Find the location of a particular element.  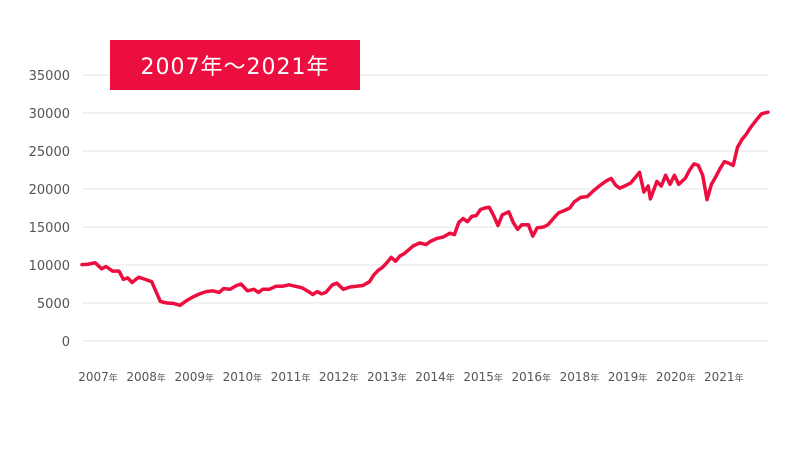

y-tick-label: 30000 is located at coordinates (49, 114).